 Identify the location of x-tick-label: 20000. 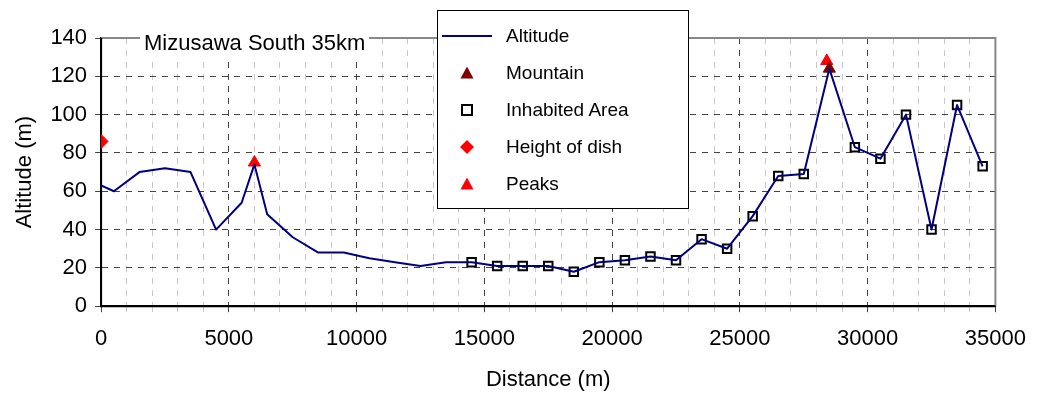
(612, 338).